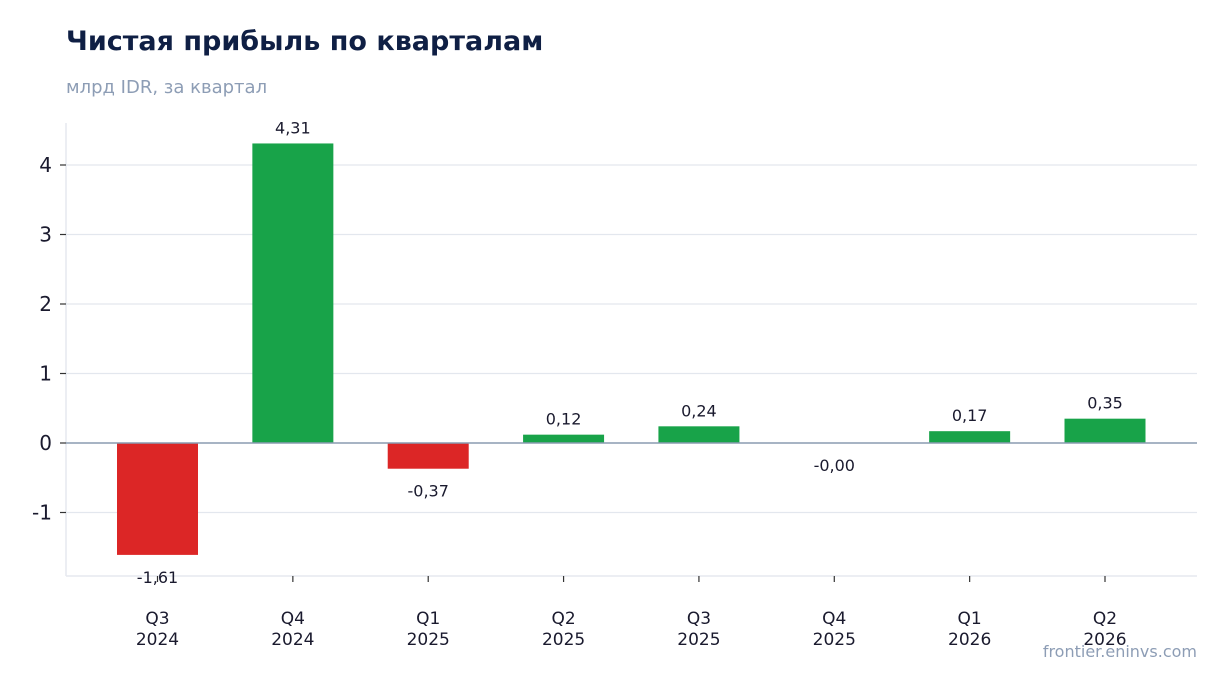 This screenshot has width=1228, height=693. I want to click on data-label: 0,35, so click(1105, 403).